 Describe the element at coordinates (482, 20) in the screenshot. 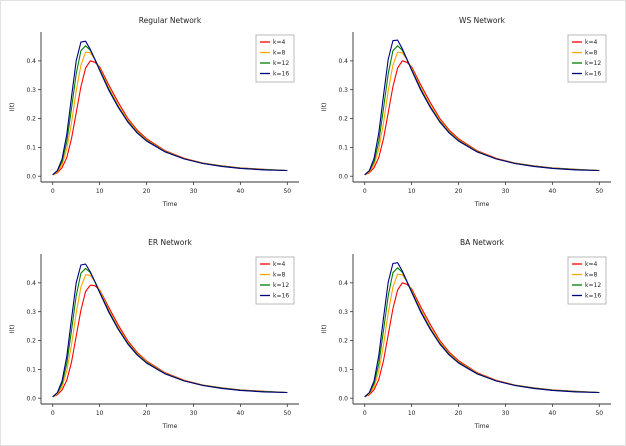

I see `chart-title-ws: WS Network` at that location.